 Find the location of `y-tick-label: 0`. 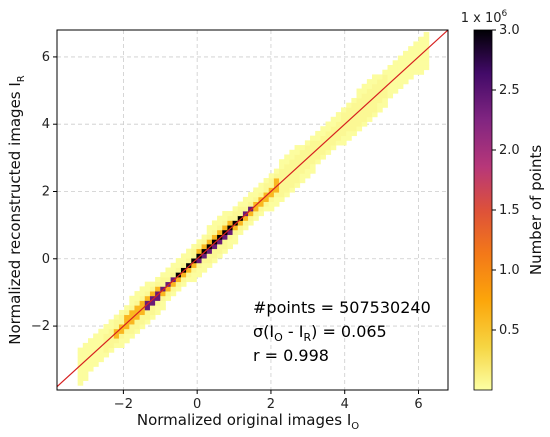

y-tick-label: 0 is located at coordinates (46, 259).